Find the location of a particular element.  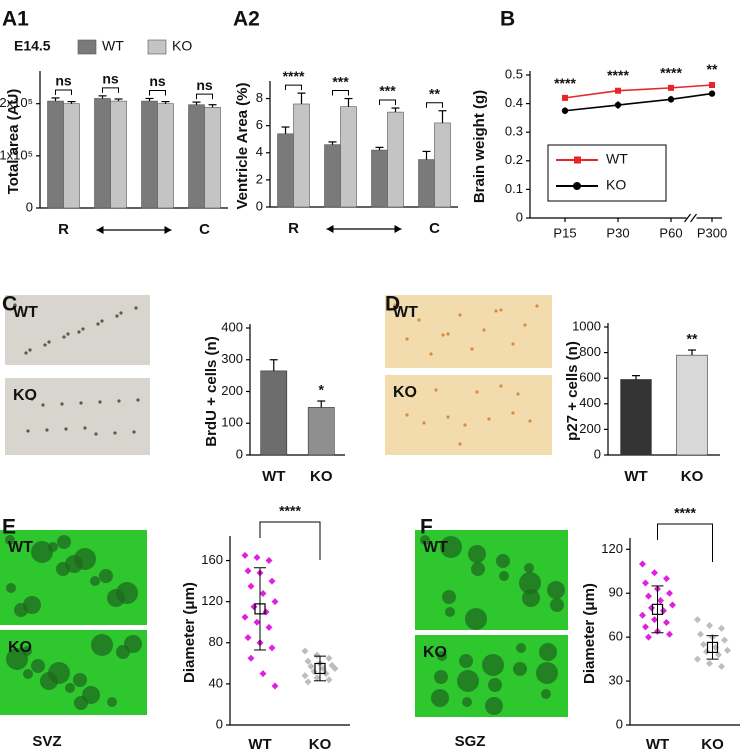

y-tick-label: 4 is located at coordinates (259, 151).